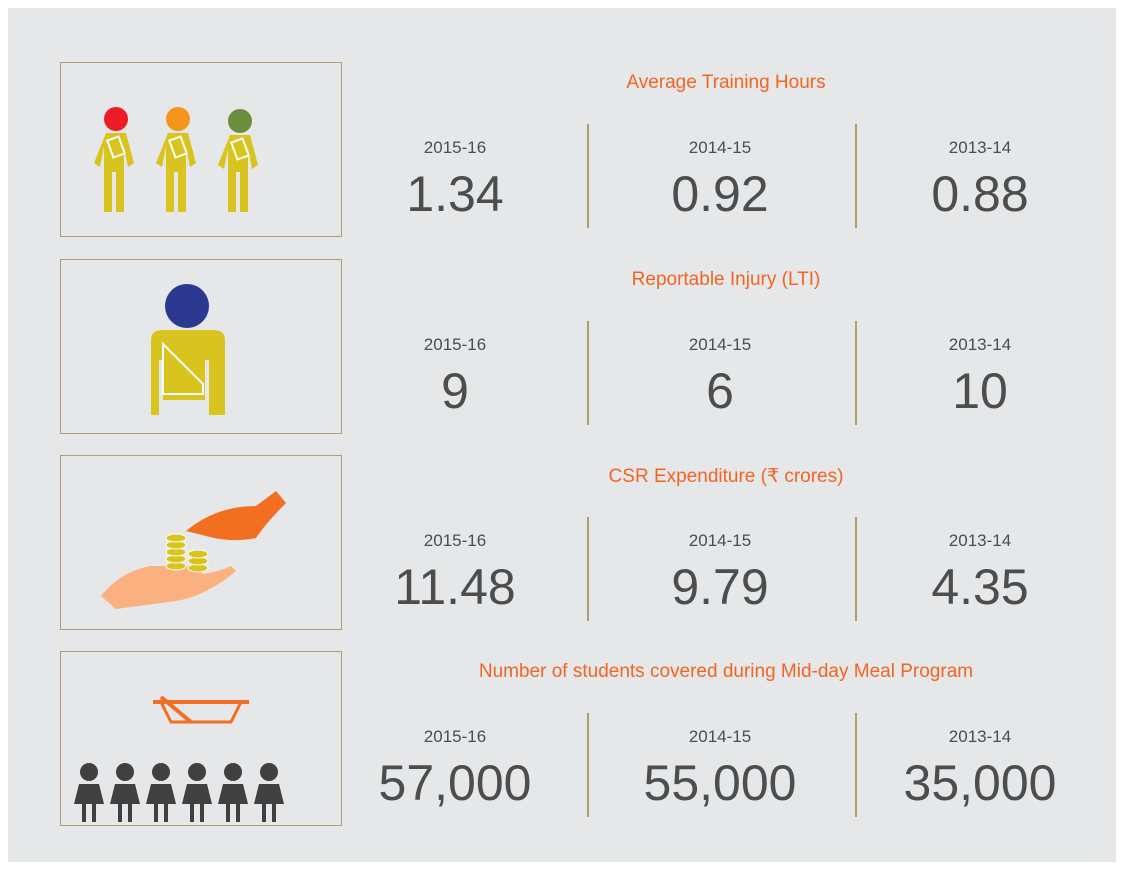  I want to click on metric-value: 4.35, so click(980, 587).